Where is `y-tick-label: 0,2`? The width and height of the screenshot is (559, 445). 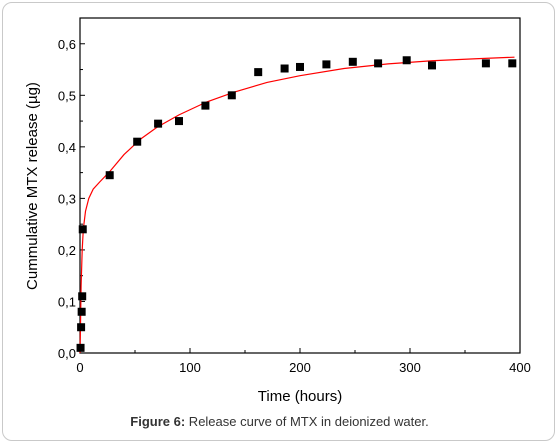 y-tick-label: 0,2 is located at coordinates (67, 250).